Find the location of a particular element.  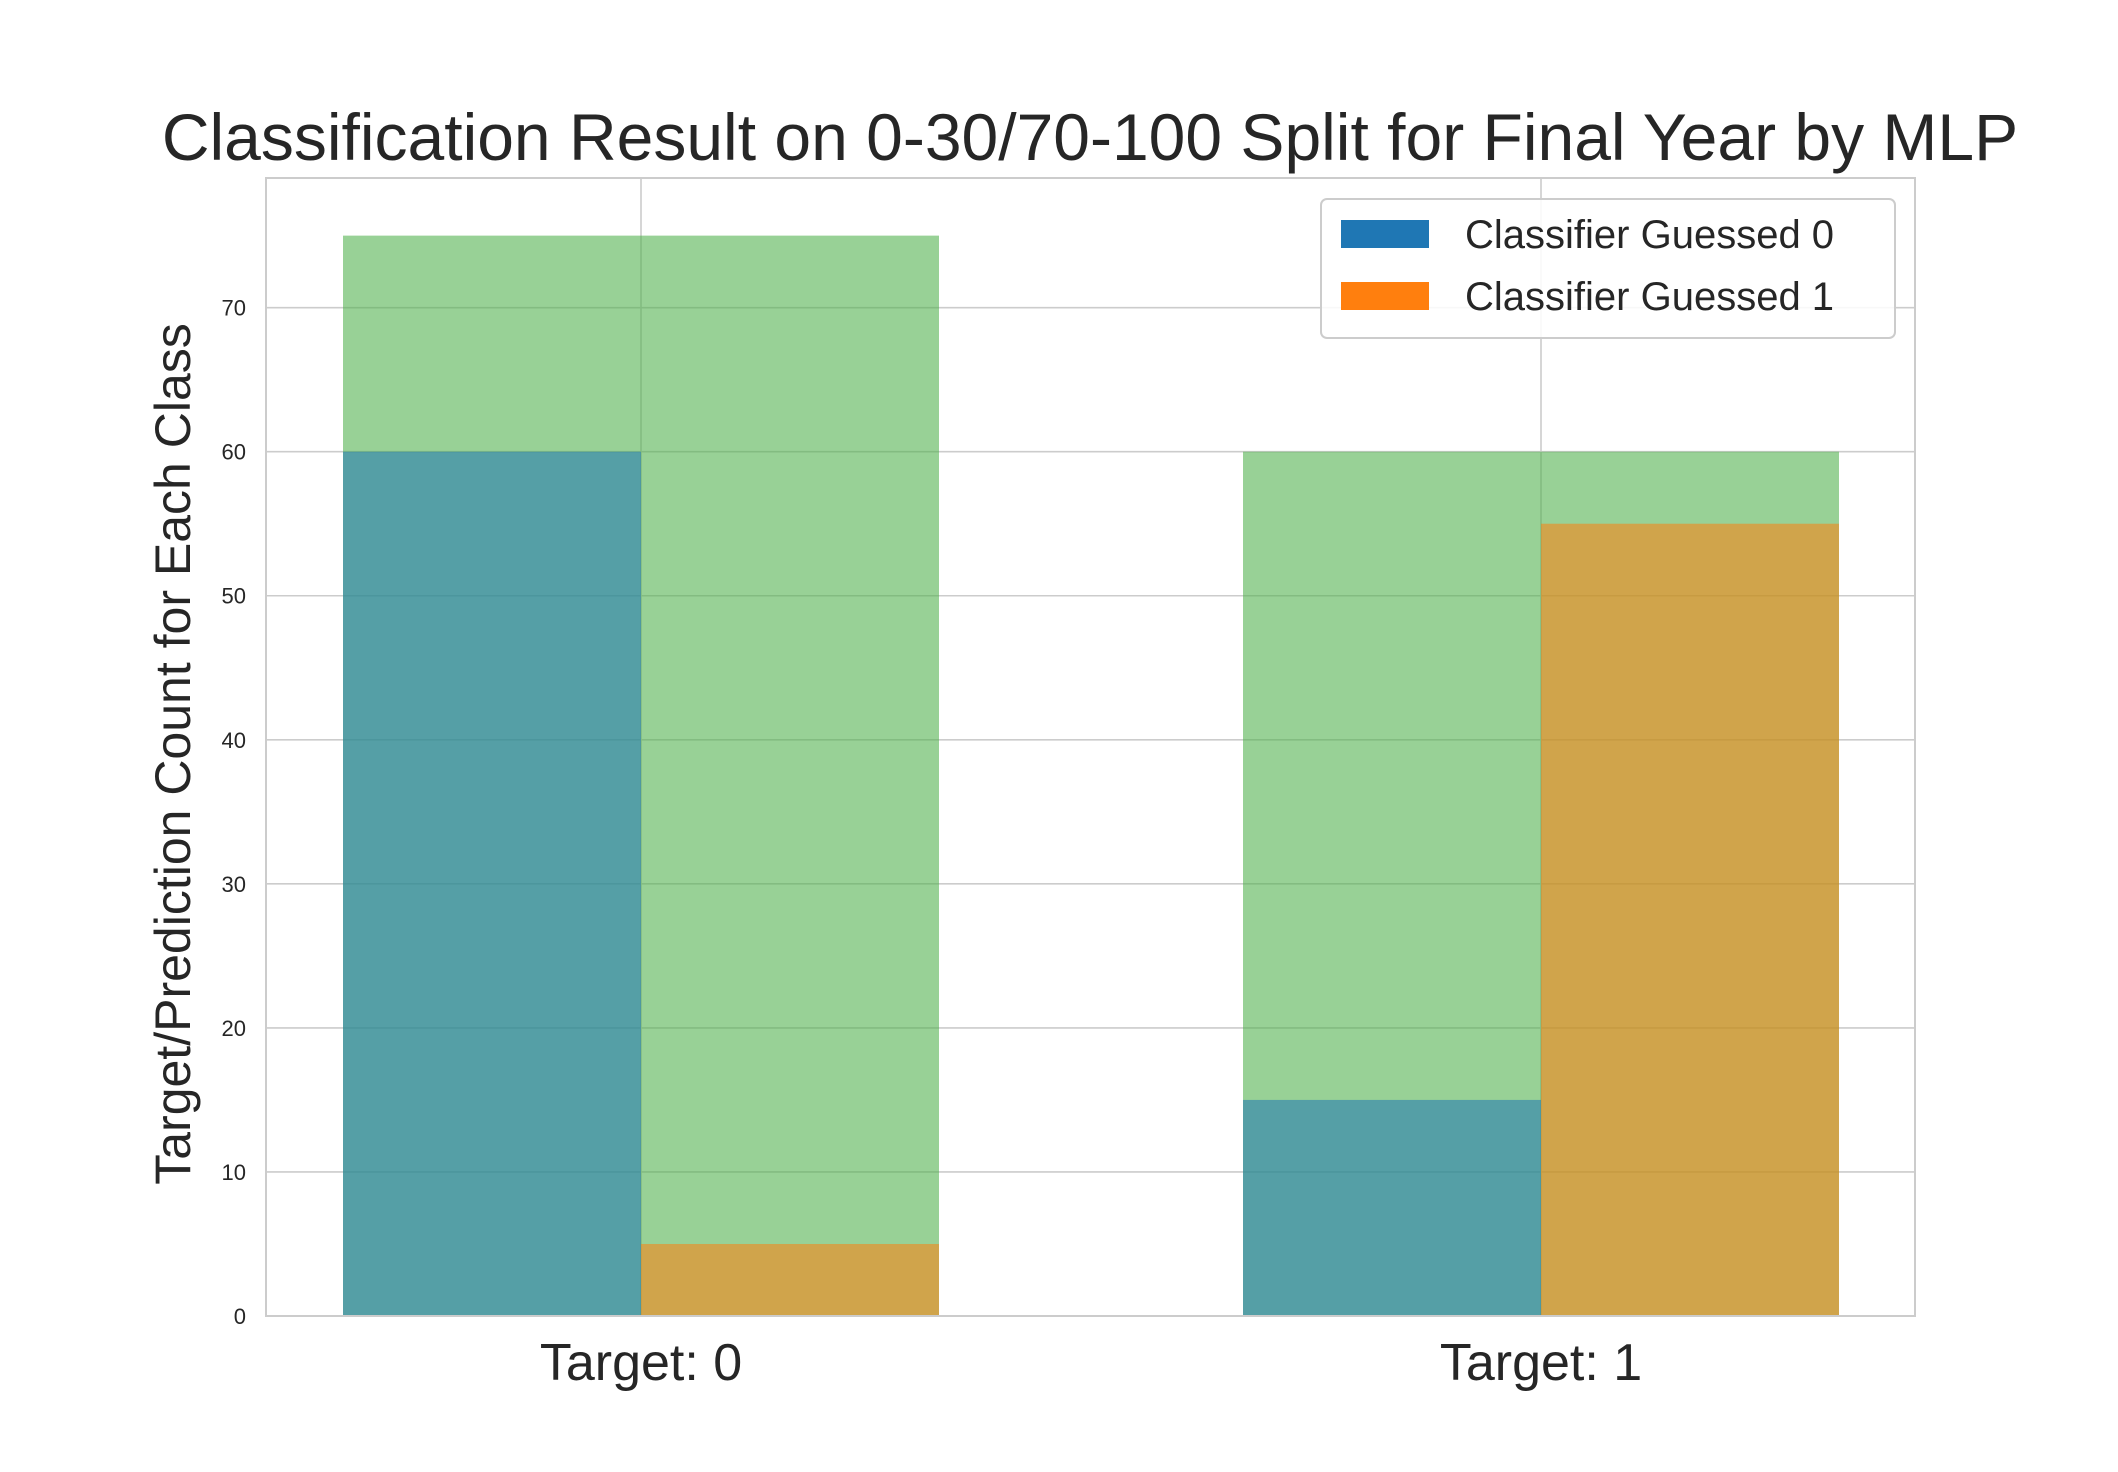

legend-label: Classifier Guessed 0 is located at coordinates (1649, 235).